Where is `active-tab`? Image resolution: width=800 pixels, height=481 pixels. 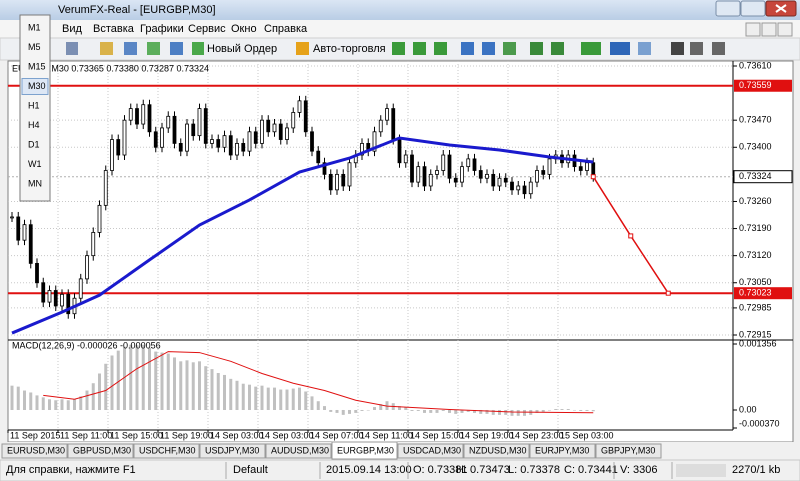
active-tab is located at coordinates (364, 450).